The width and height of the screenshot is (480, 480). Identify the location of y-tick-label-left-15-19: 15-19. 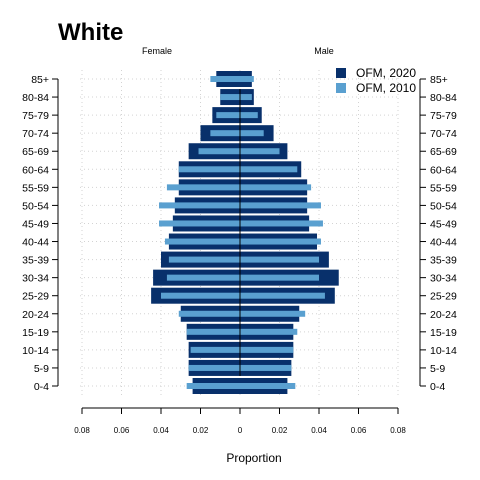
(35, 333).